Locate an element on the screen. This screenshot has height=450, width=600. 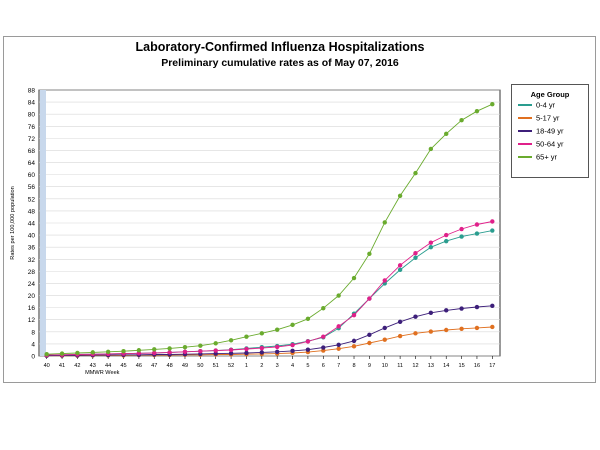
x-tick-label: 5 is located at coordinates (307, 366).